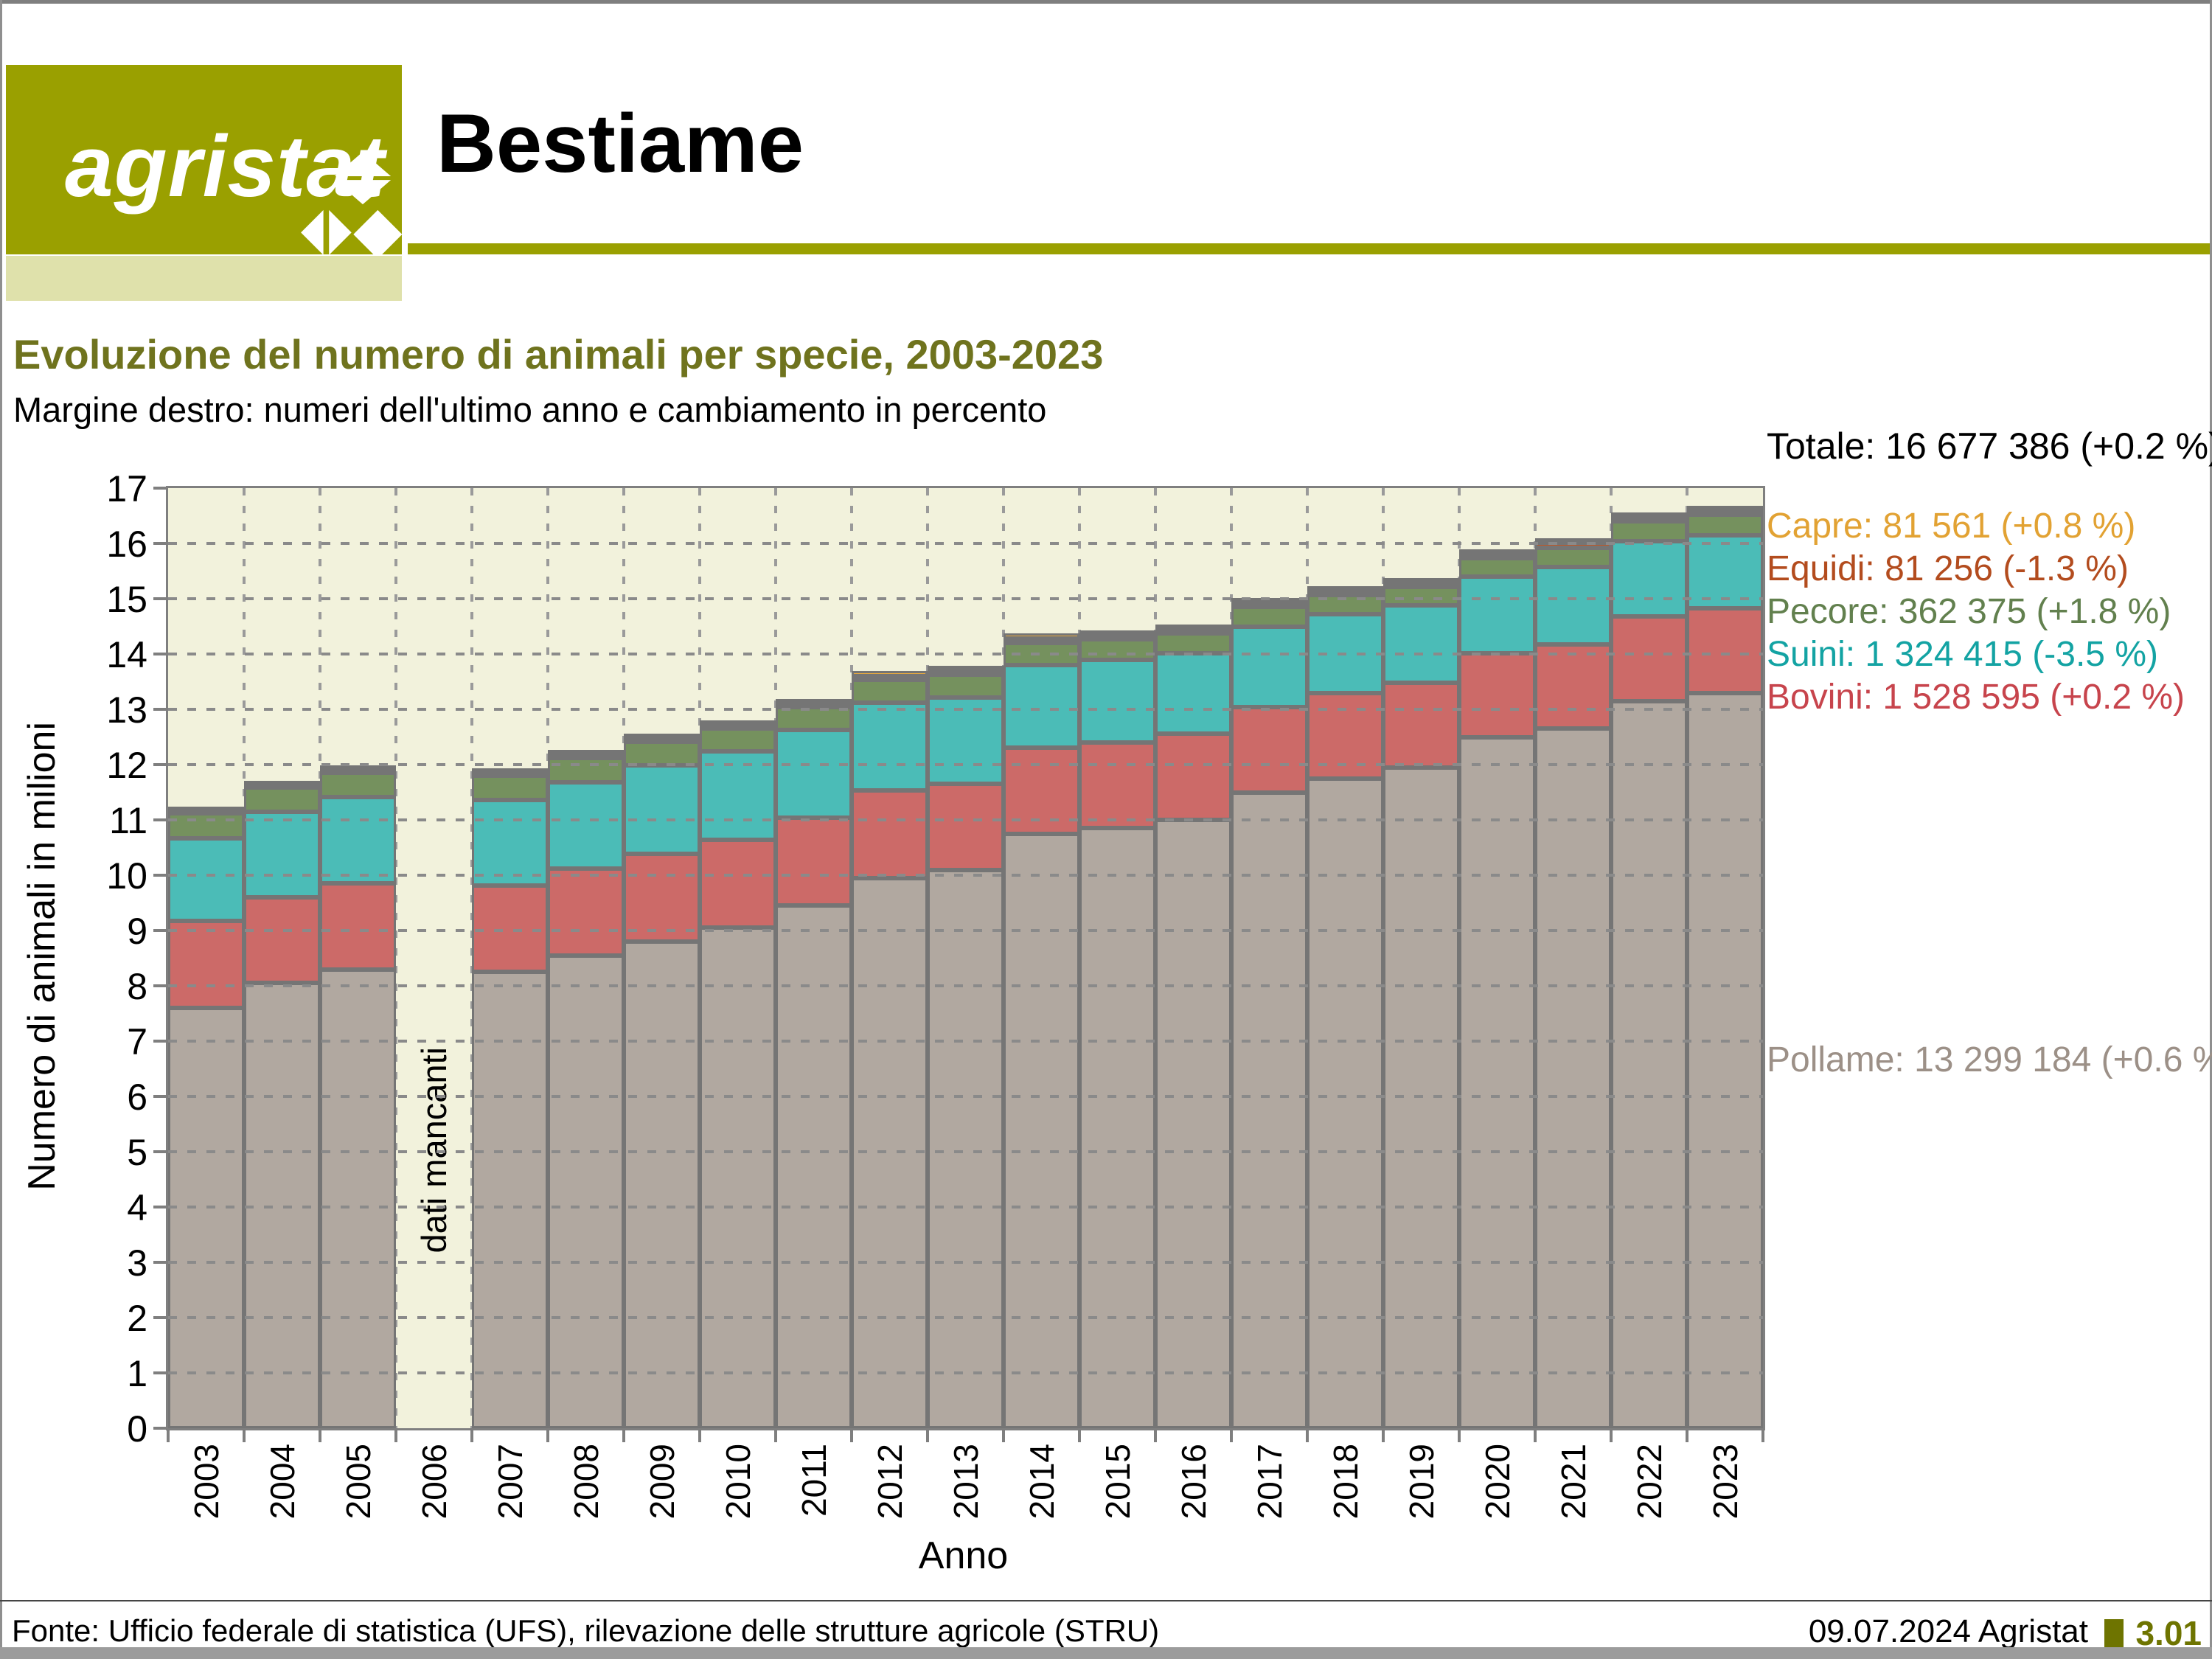 Image resolution: width=2212 pixels, height=1659 pixels. Describe the element at coordinates (1573, 1078) in the screenshot. I see `bar-segment-pollame-2021` at that location.